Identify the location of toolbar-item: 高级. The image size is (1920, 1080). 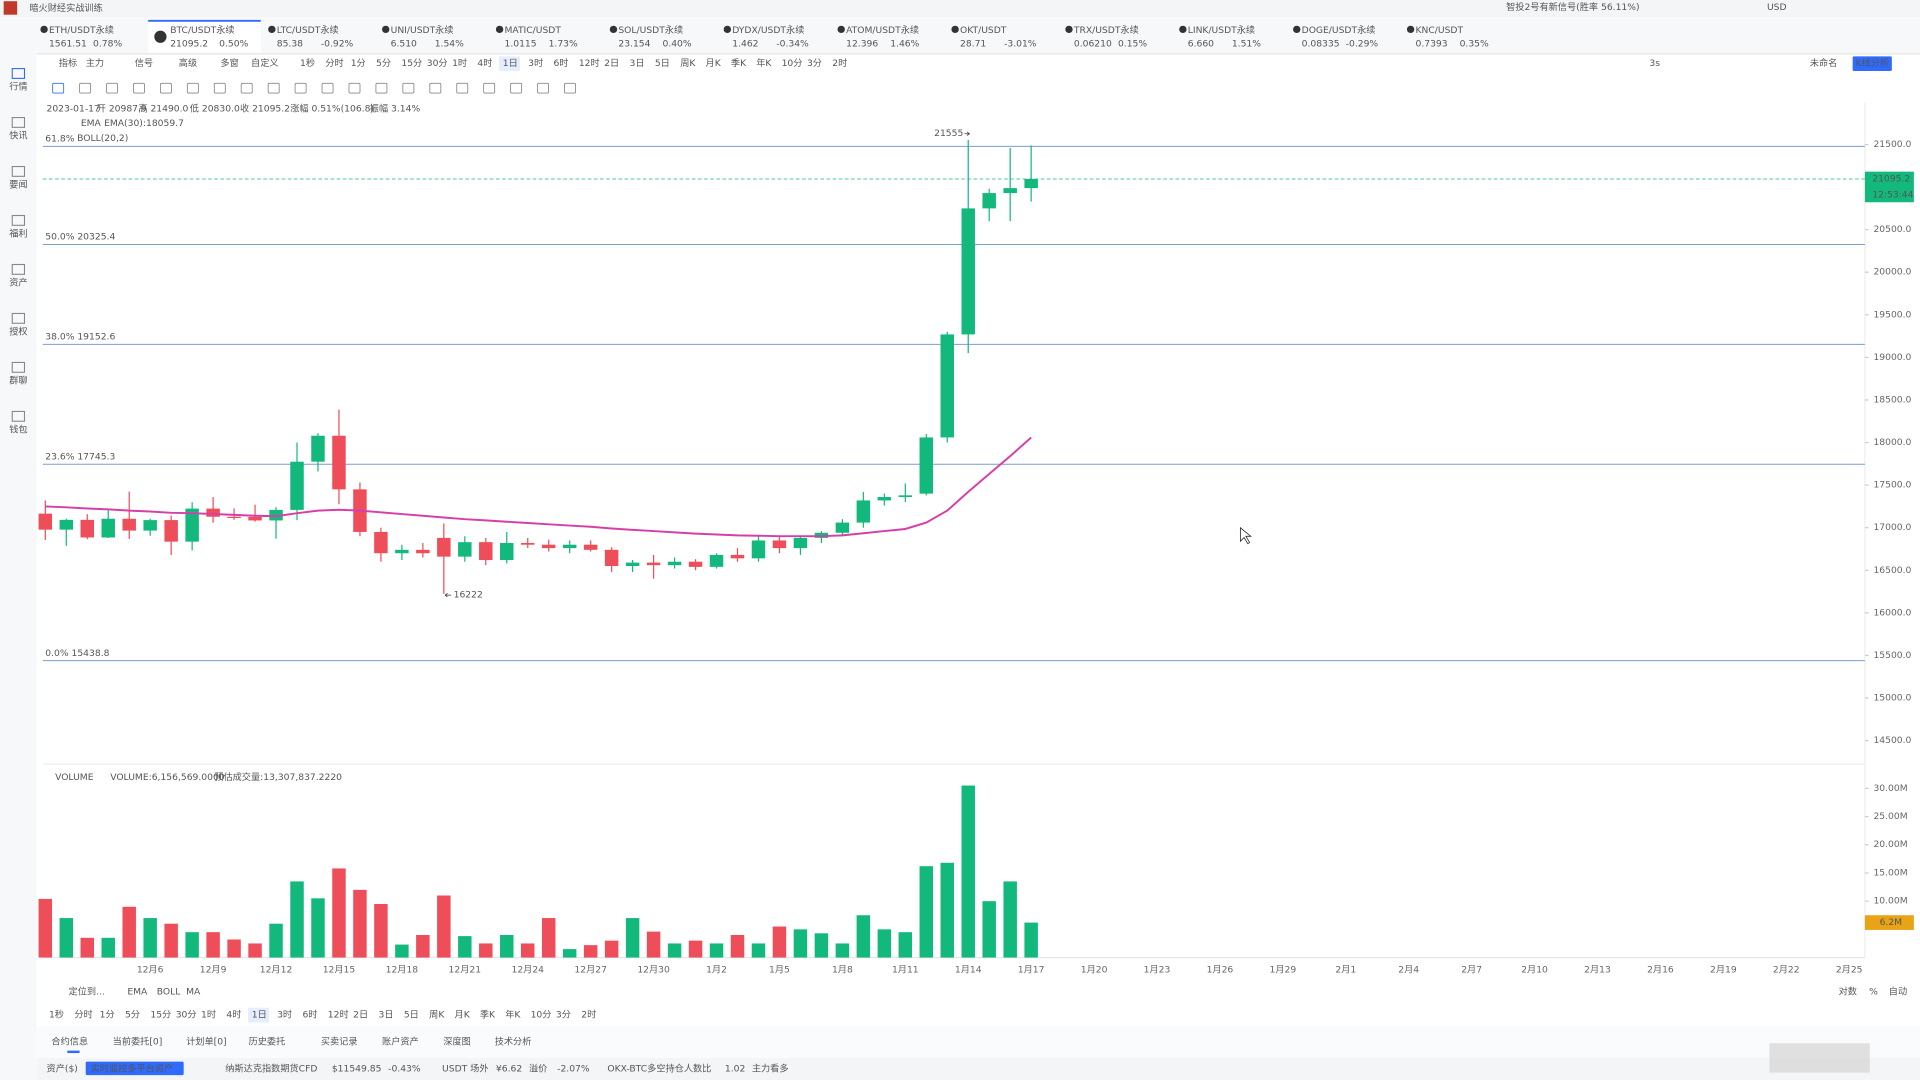
(188, 63).